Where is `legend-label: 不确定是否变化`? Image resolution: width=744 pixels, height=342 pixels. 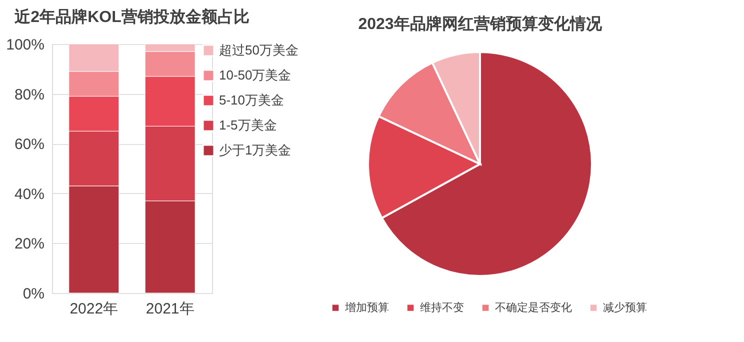 legend-label: 不确定是否变化 is located at coordinates (533, 307).